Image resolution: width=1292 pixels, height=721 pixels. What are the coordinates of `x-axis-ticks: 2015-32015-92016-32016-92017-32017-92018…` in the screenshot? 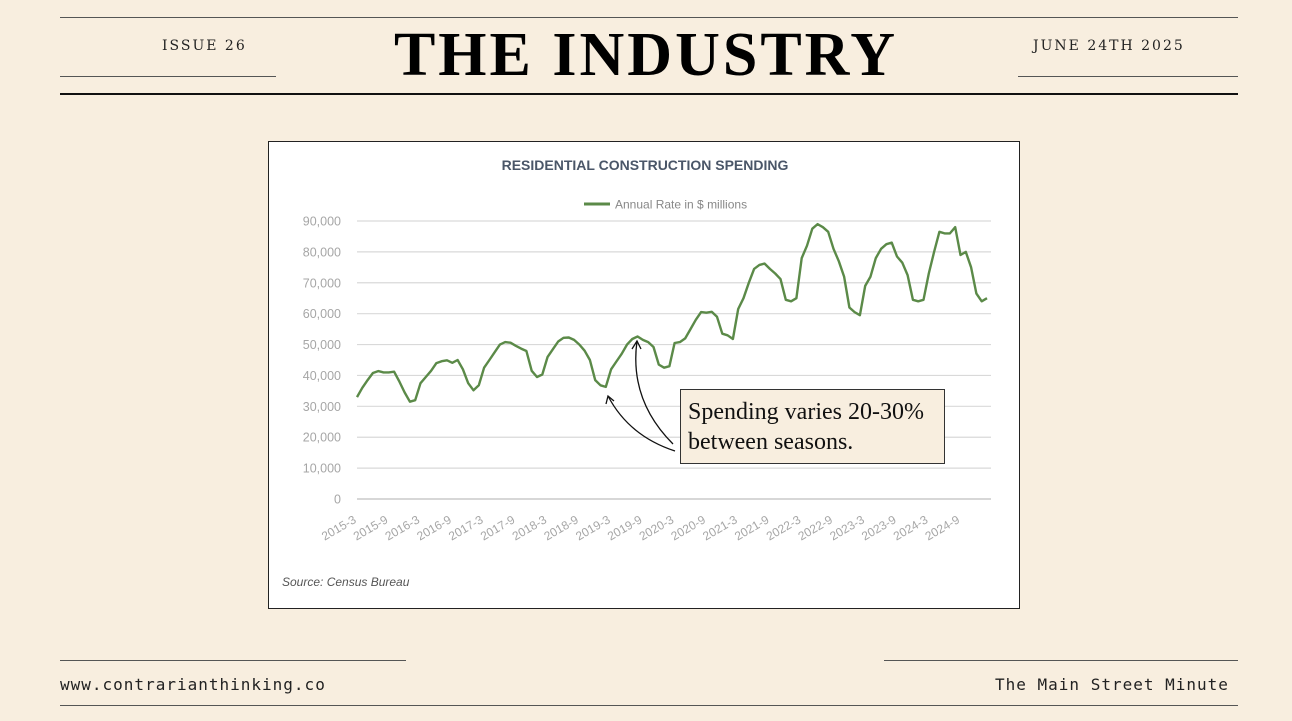 It's located at (640, 527).